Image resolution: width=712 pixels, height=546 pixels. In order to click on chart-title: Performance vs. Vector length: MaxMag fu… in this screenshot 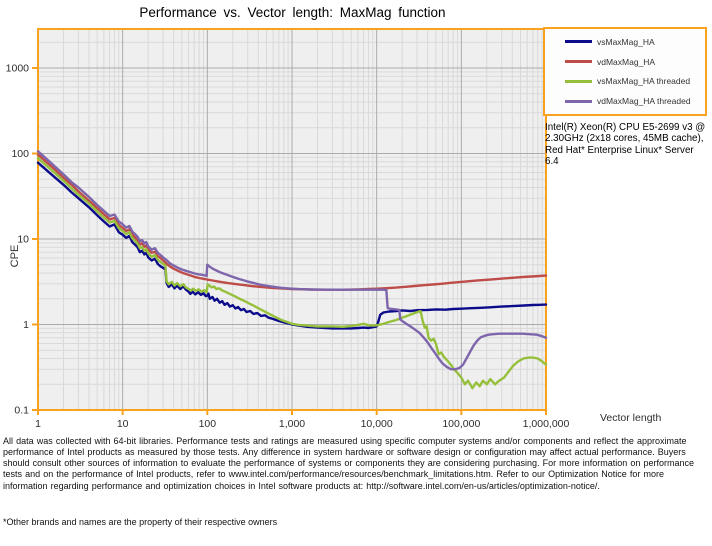, I will do `click(292, 12)`.